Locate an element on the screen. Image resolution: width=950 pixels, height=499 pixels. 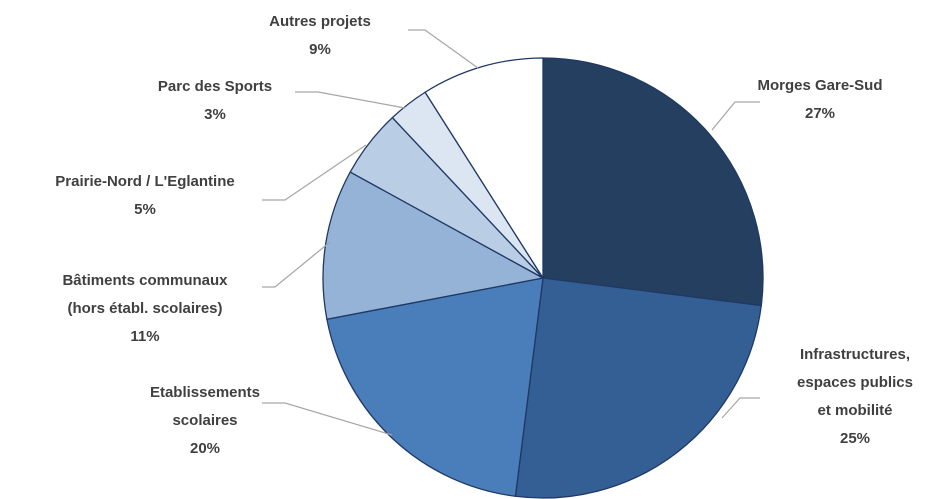
data-label-name: Etablissements scolaires is located at coordinates (205, 406).